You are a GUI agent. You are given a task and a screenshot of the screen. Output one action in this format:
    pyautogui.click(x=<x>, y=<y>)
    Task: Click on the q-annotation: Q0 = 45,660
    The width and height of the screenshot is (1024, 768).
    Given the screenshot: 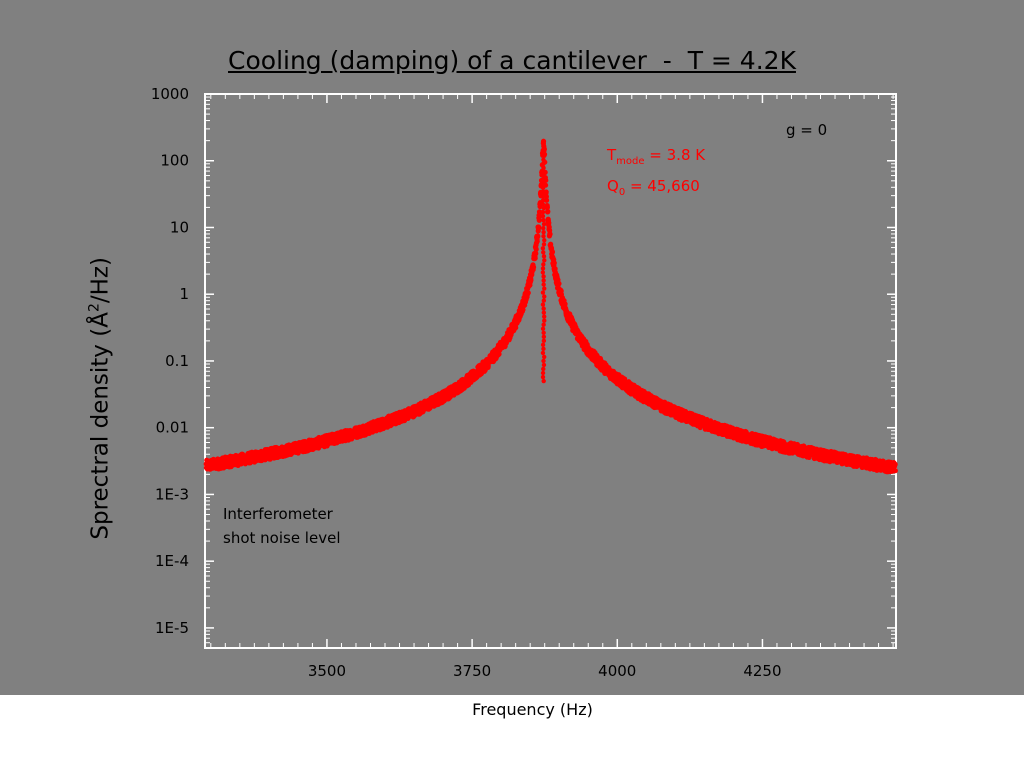 What is the action you would take?
    pyautogui.click(x=653, y=187)
    